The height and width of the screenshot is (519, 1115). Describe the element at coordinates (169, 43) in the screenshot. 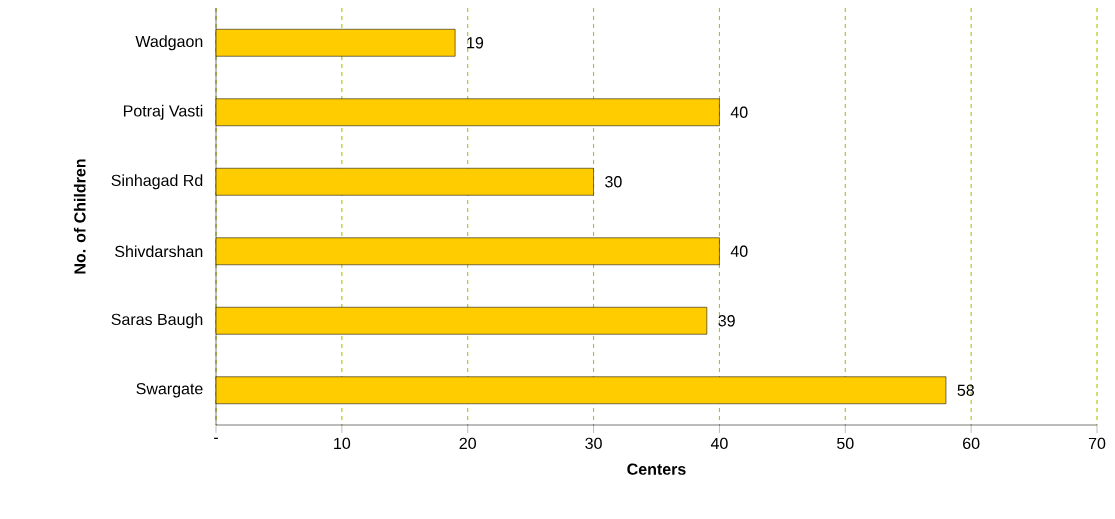

I see `y-tick-label: Wadgaon` at that location.